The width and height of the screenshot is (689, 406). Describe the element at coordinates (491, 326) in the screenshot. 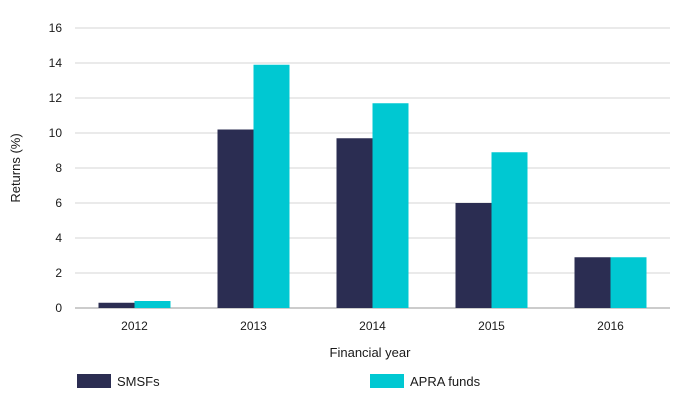

I see `x-tick-label: 2015` at that location.